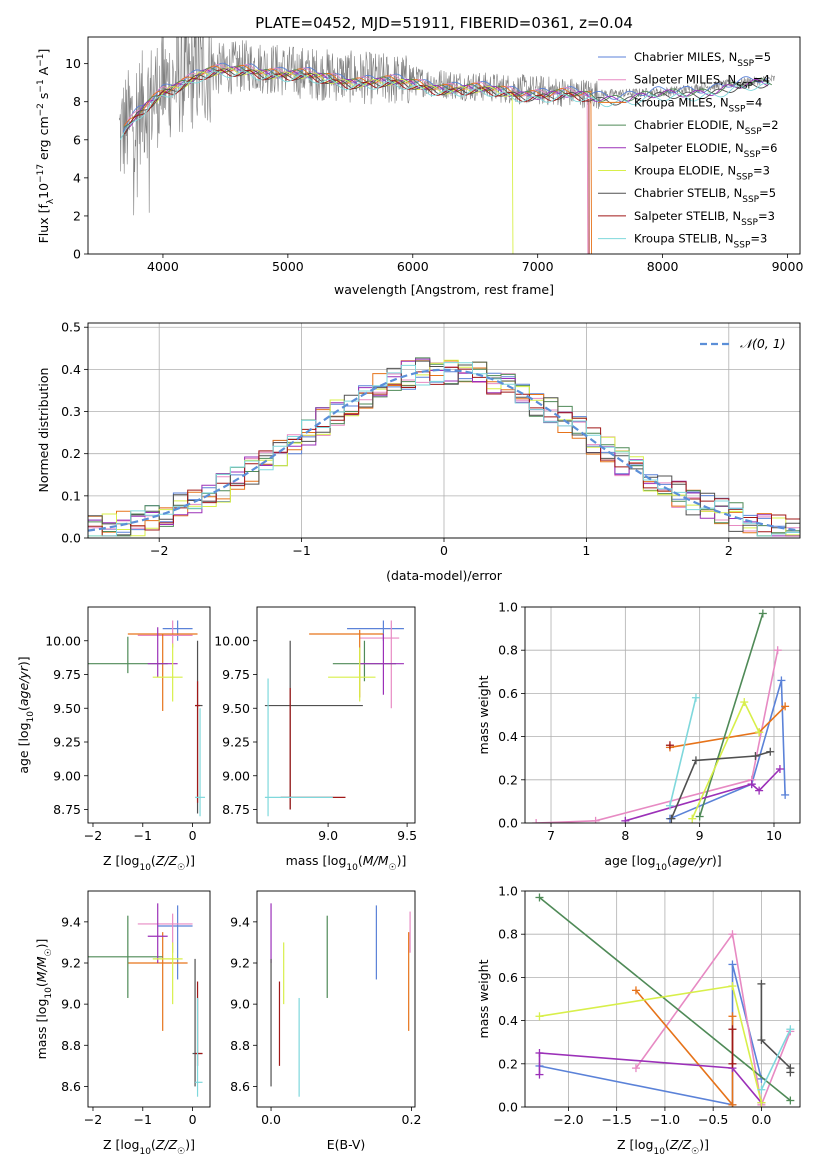 The width and height of the screenshot is (819, 1170). Describe the element at coordinates (43, 51) in the screenshot. I see `label-part: ]` at that location.